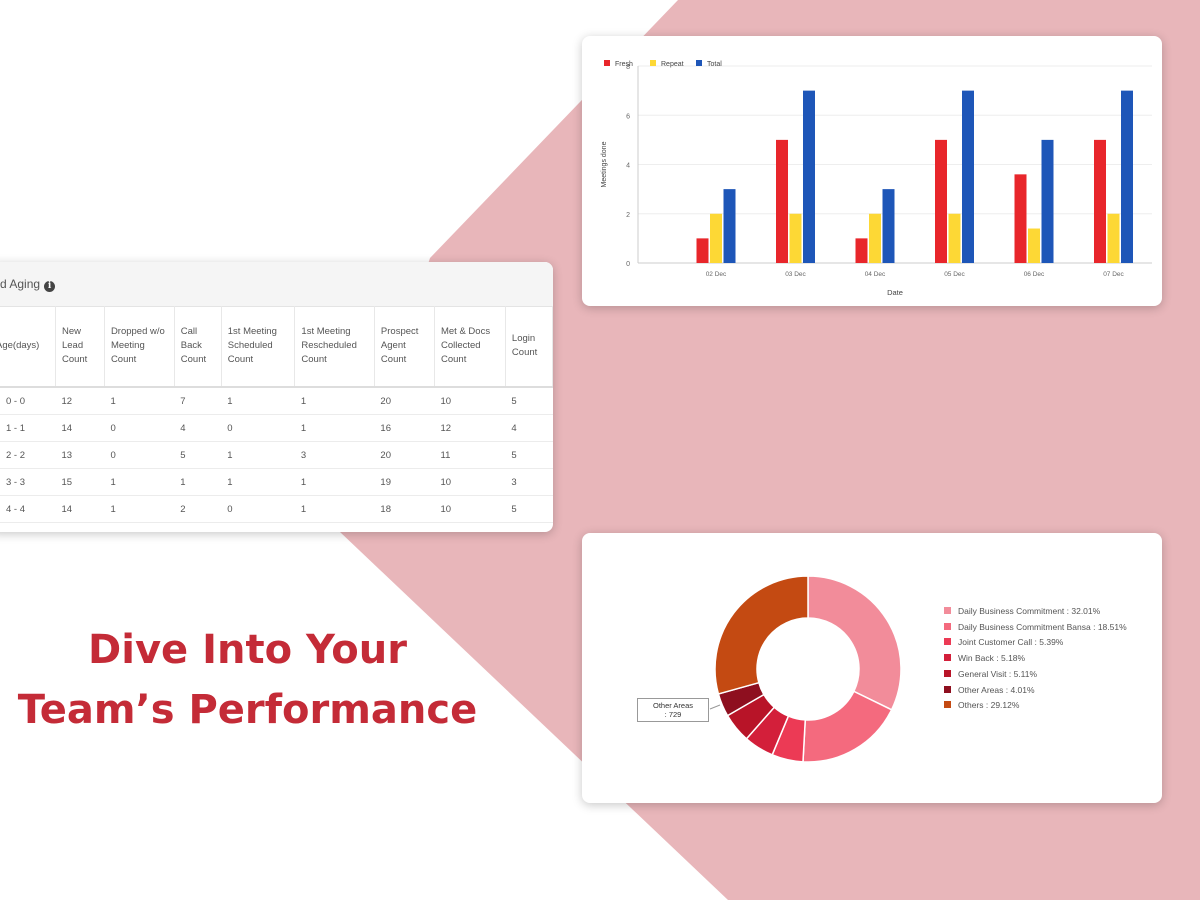  Describe the element at coordinates (672, 64) in the screenshot. I see `legend-label-repeat: Repeat` at that location.